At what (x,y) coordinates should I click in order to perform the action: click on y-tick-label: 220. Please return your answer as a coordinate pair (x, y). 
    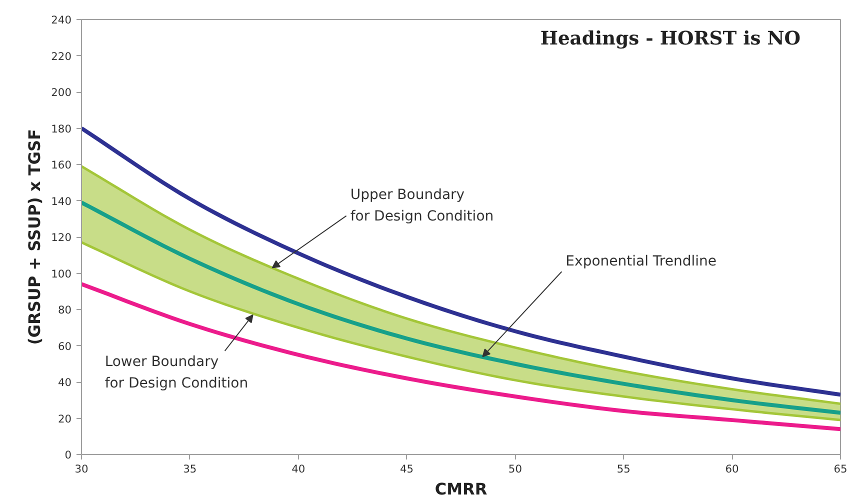
    Looking at the image, I should click on (61, 56).